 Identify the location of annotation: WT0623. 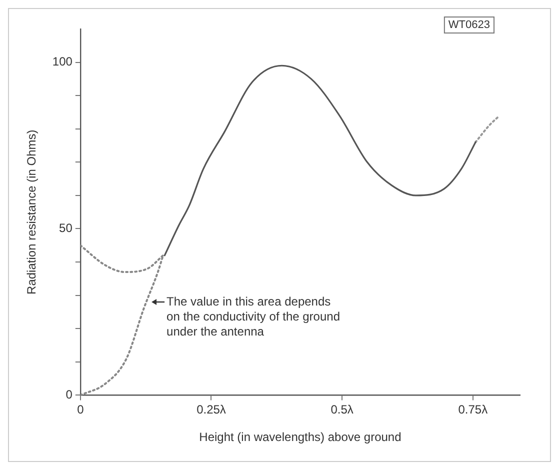
(469, 25).